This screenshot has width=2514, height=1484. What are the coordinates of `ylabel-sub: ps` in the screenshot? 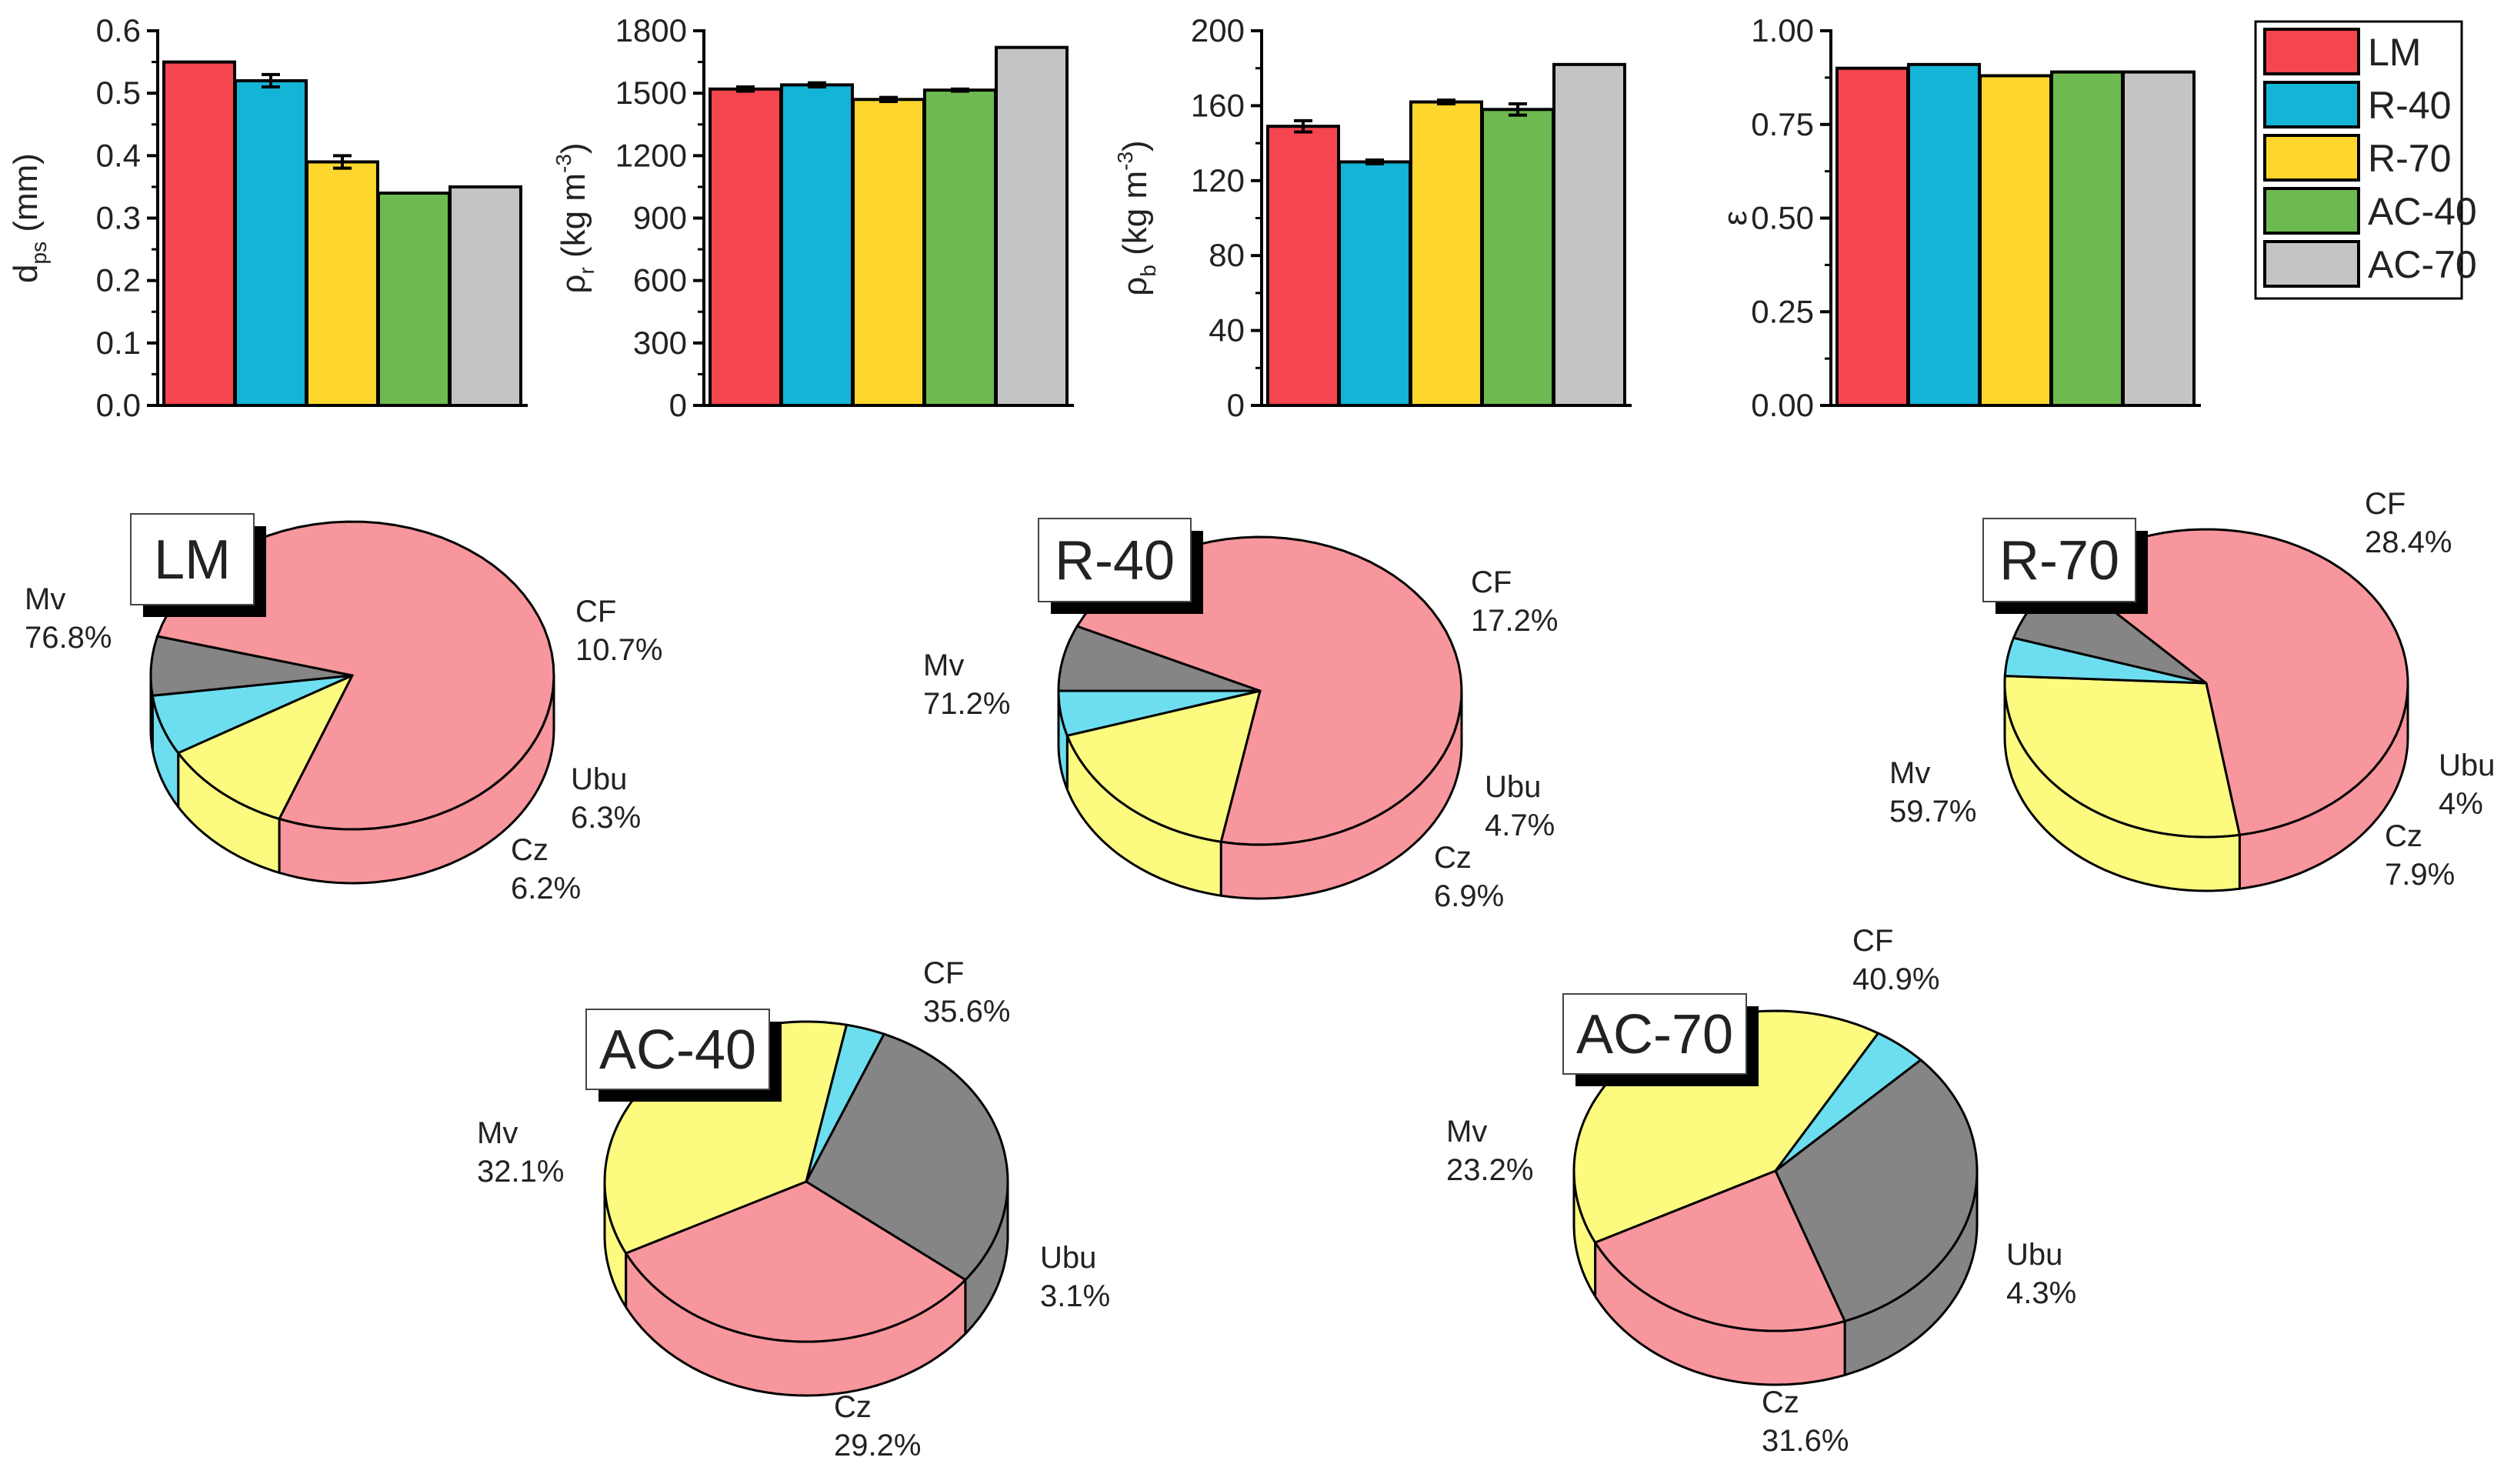 It's located at (39, 253).